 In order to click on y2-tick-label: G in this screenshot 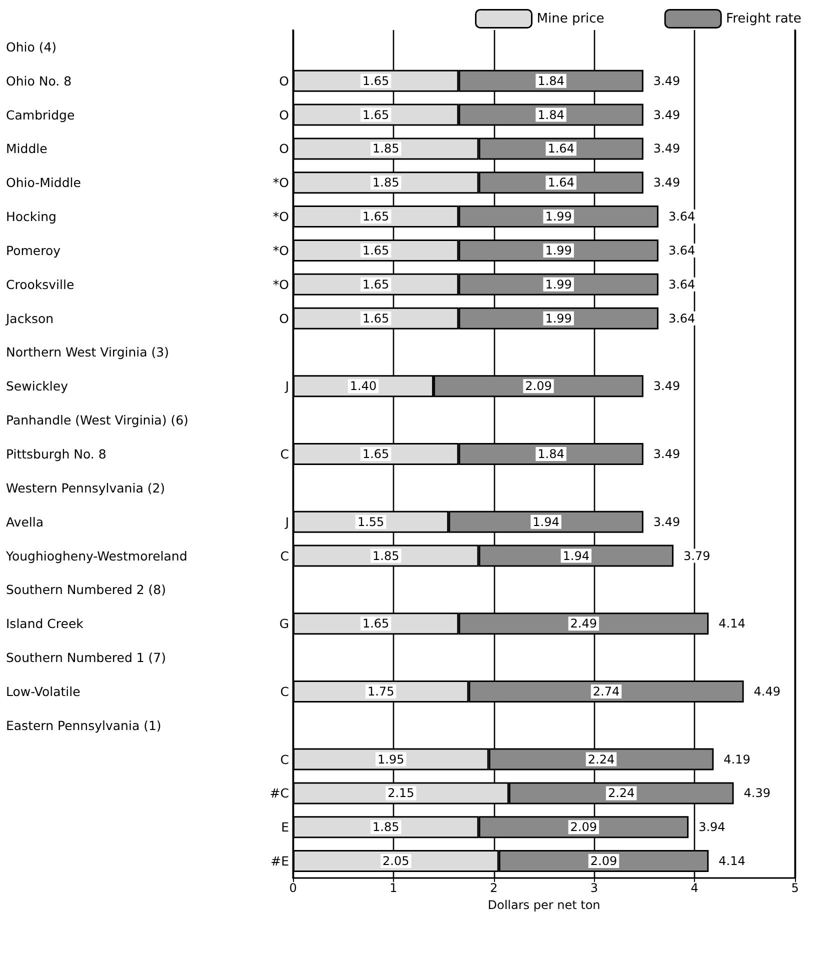, I will do `click(284, 624)`.